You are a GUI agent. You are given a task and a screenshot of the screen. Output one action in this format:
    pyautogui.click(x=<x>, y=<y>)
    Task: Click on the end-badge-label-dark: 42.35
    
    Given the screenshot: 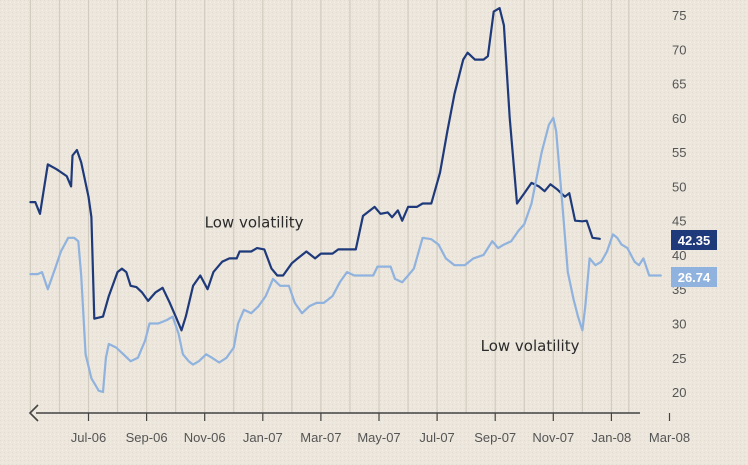 What is the action you would take?
    pyautogui.click(x=694, y=240)
    